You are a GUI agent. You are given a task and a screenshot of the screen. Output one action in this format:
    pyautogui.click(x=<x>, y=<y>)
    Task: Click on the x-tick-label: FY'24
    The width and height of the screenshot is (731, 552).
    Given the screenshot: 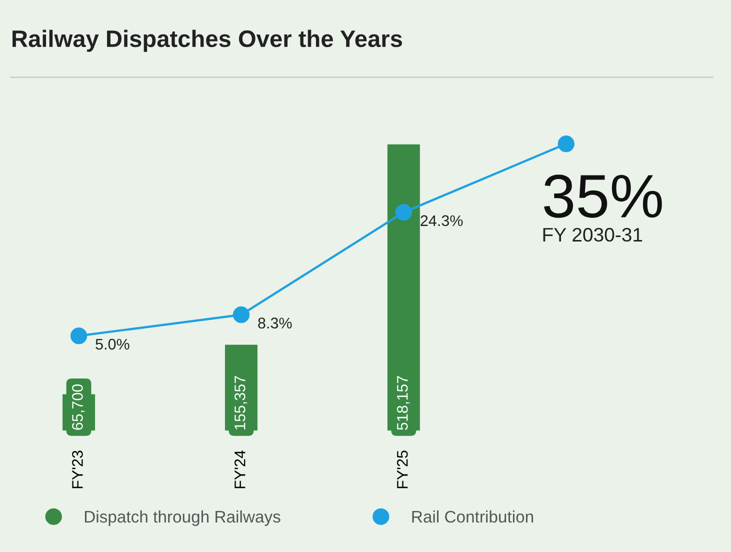 What is the action you would take?
    pyautogui.click(x=240, y=469)
    